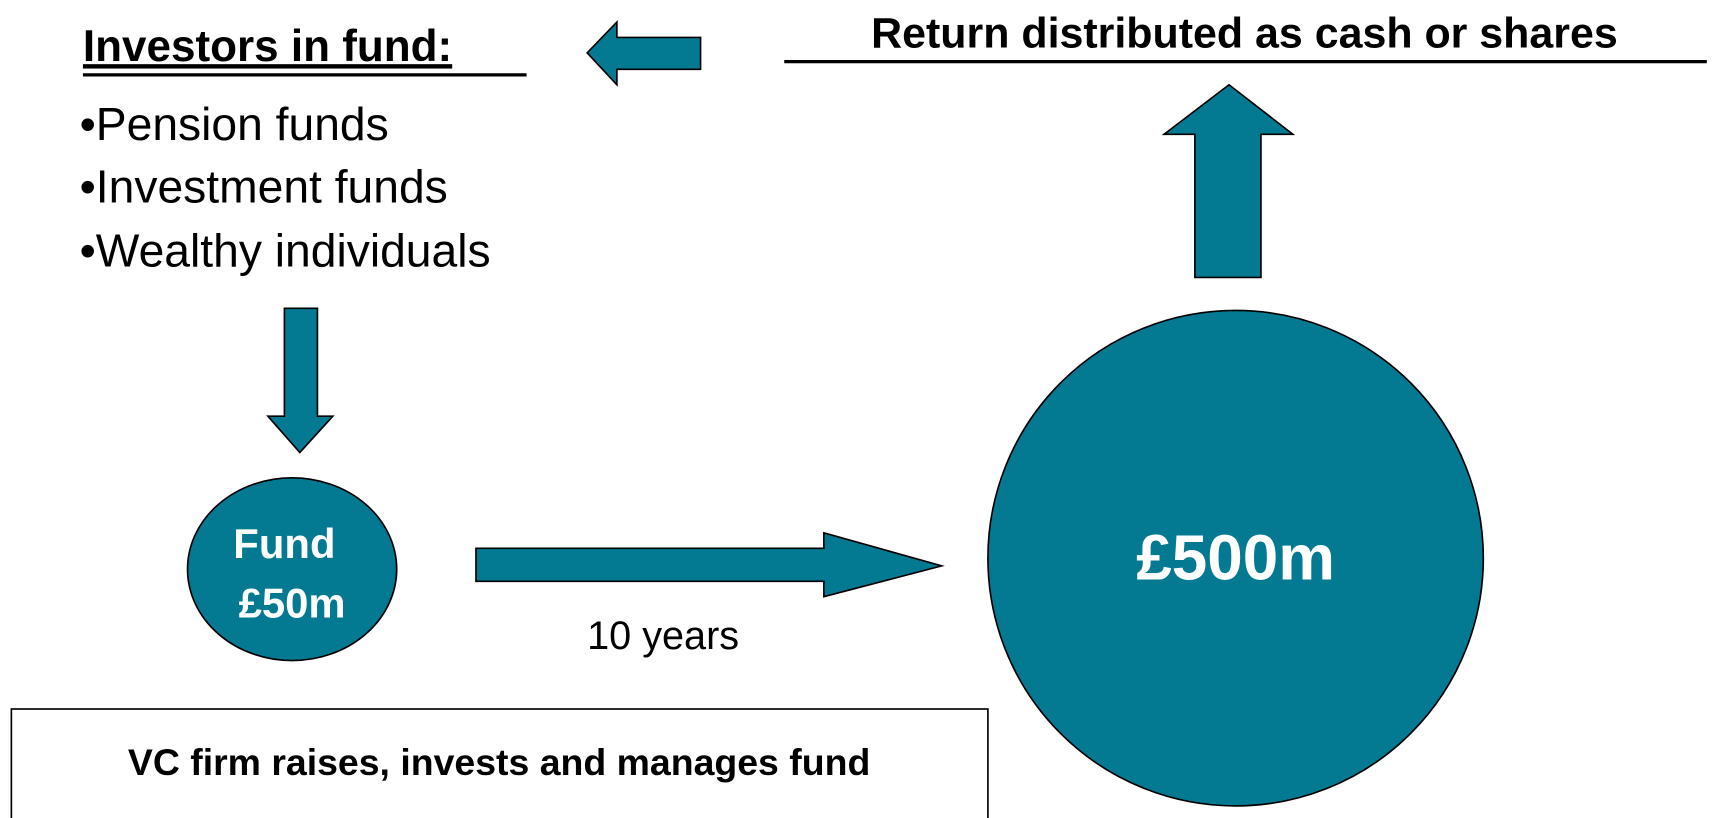 The width and height of the screenshot is (1727, 818). What do you see at coordinates (234, 124) in the screenshot?
I see `investor-item: •Pension funds` at bounding box center [234, 124].